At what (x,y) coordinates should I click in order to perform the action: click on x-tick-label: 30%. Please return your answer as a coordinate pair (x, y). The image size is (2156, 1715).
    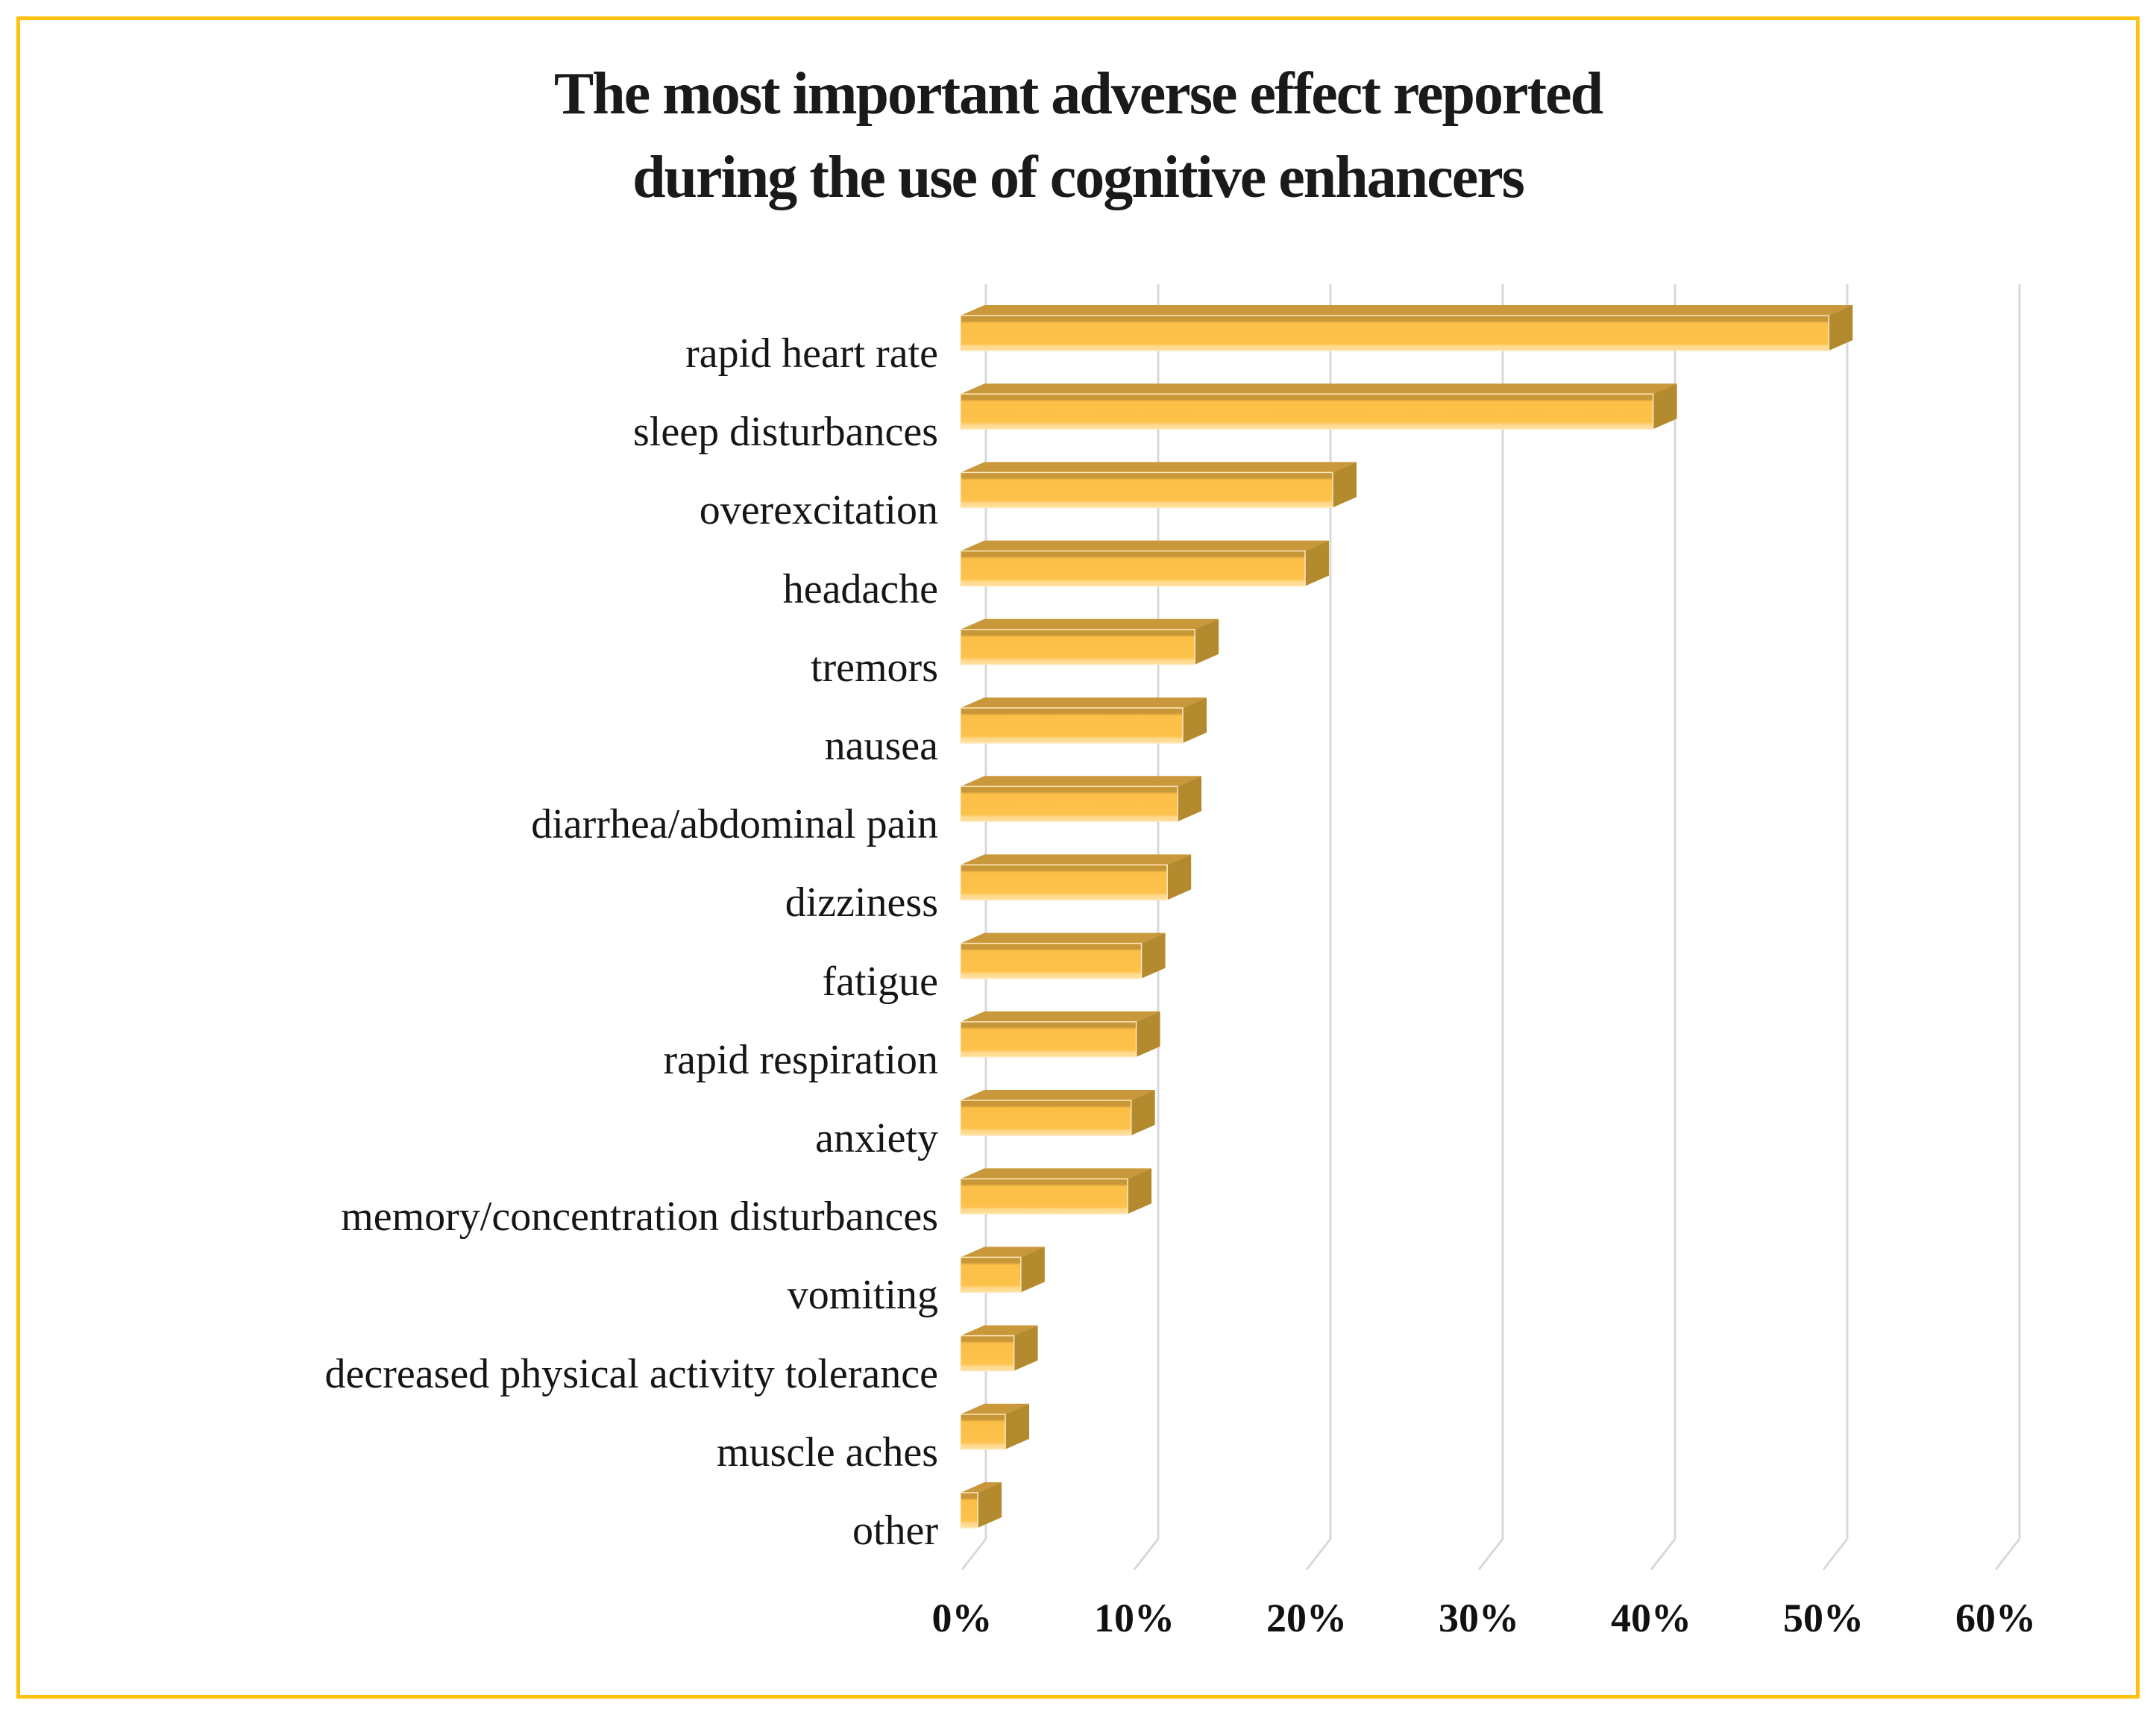
    Looking at the image, I should click on (1479, 1618).